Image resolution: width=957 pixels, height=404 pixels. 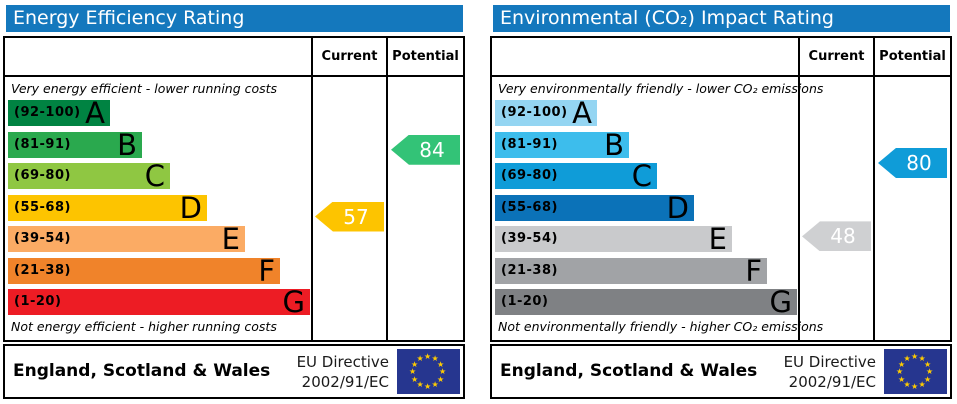 What do you see at coordinates (631, 270) in the screenshot?
I see `band-f: (21-38) F` at bounding box center [631, 270].